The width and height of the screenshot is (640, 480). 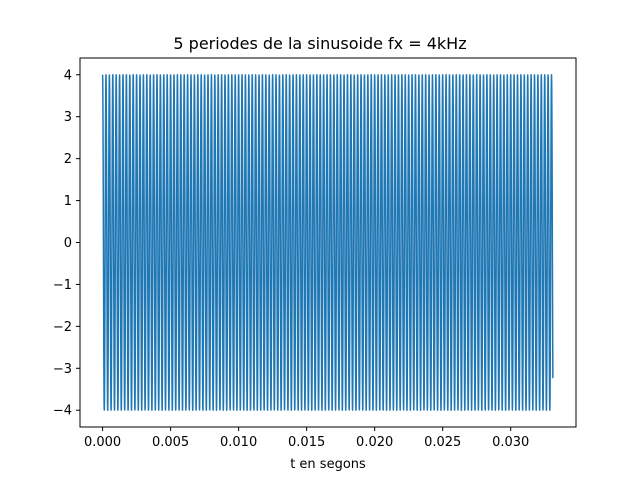 I want to click on x-tick-label: 0.015, so click(x=306, y=442).